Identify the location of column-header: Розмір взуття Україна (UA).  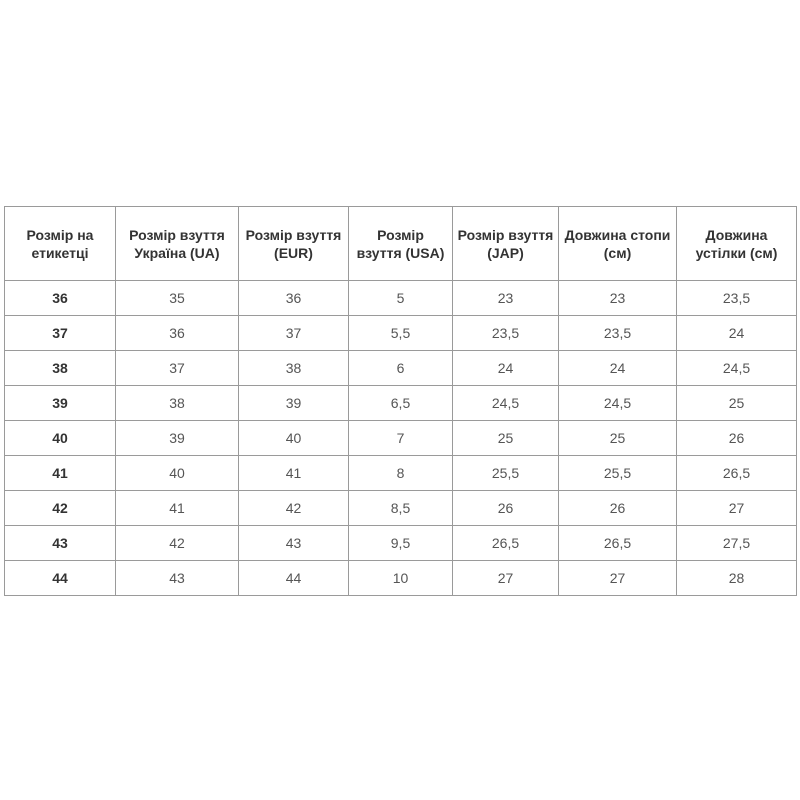
(177, 243).